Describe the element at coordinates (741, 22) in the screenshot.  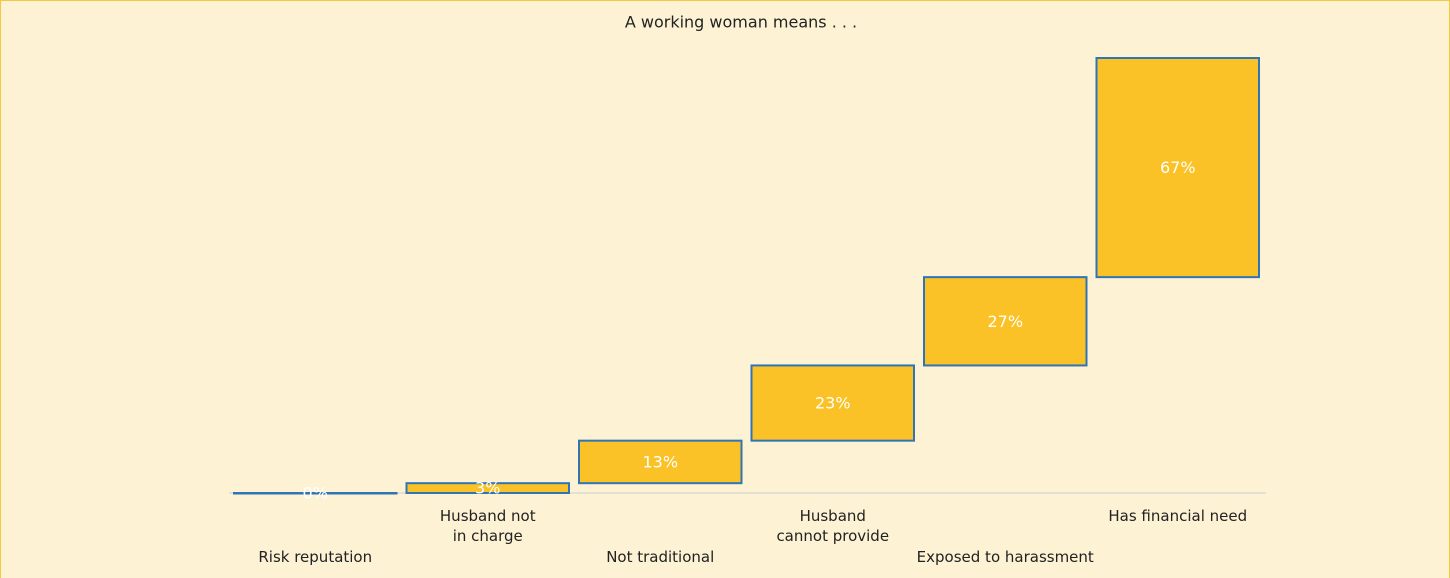
I see `chart-title: A working woman means . . .` at that location.